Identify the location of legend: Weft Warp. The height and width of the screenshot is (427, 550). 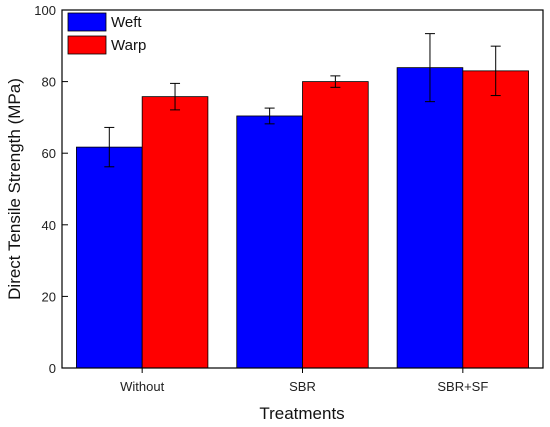
(106, 33).